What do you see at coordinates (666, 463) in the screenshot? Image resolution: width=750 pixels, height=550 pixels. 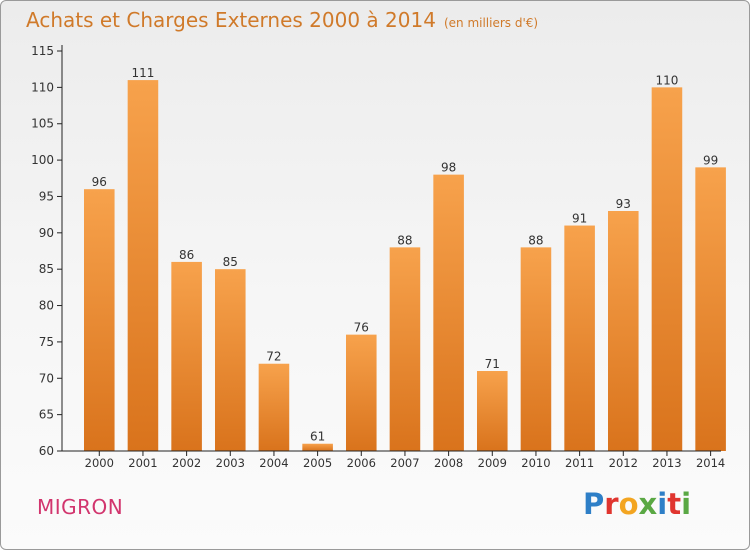 I see `x-tick-label: 2013` at bounding box center [666, 463].